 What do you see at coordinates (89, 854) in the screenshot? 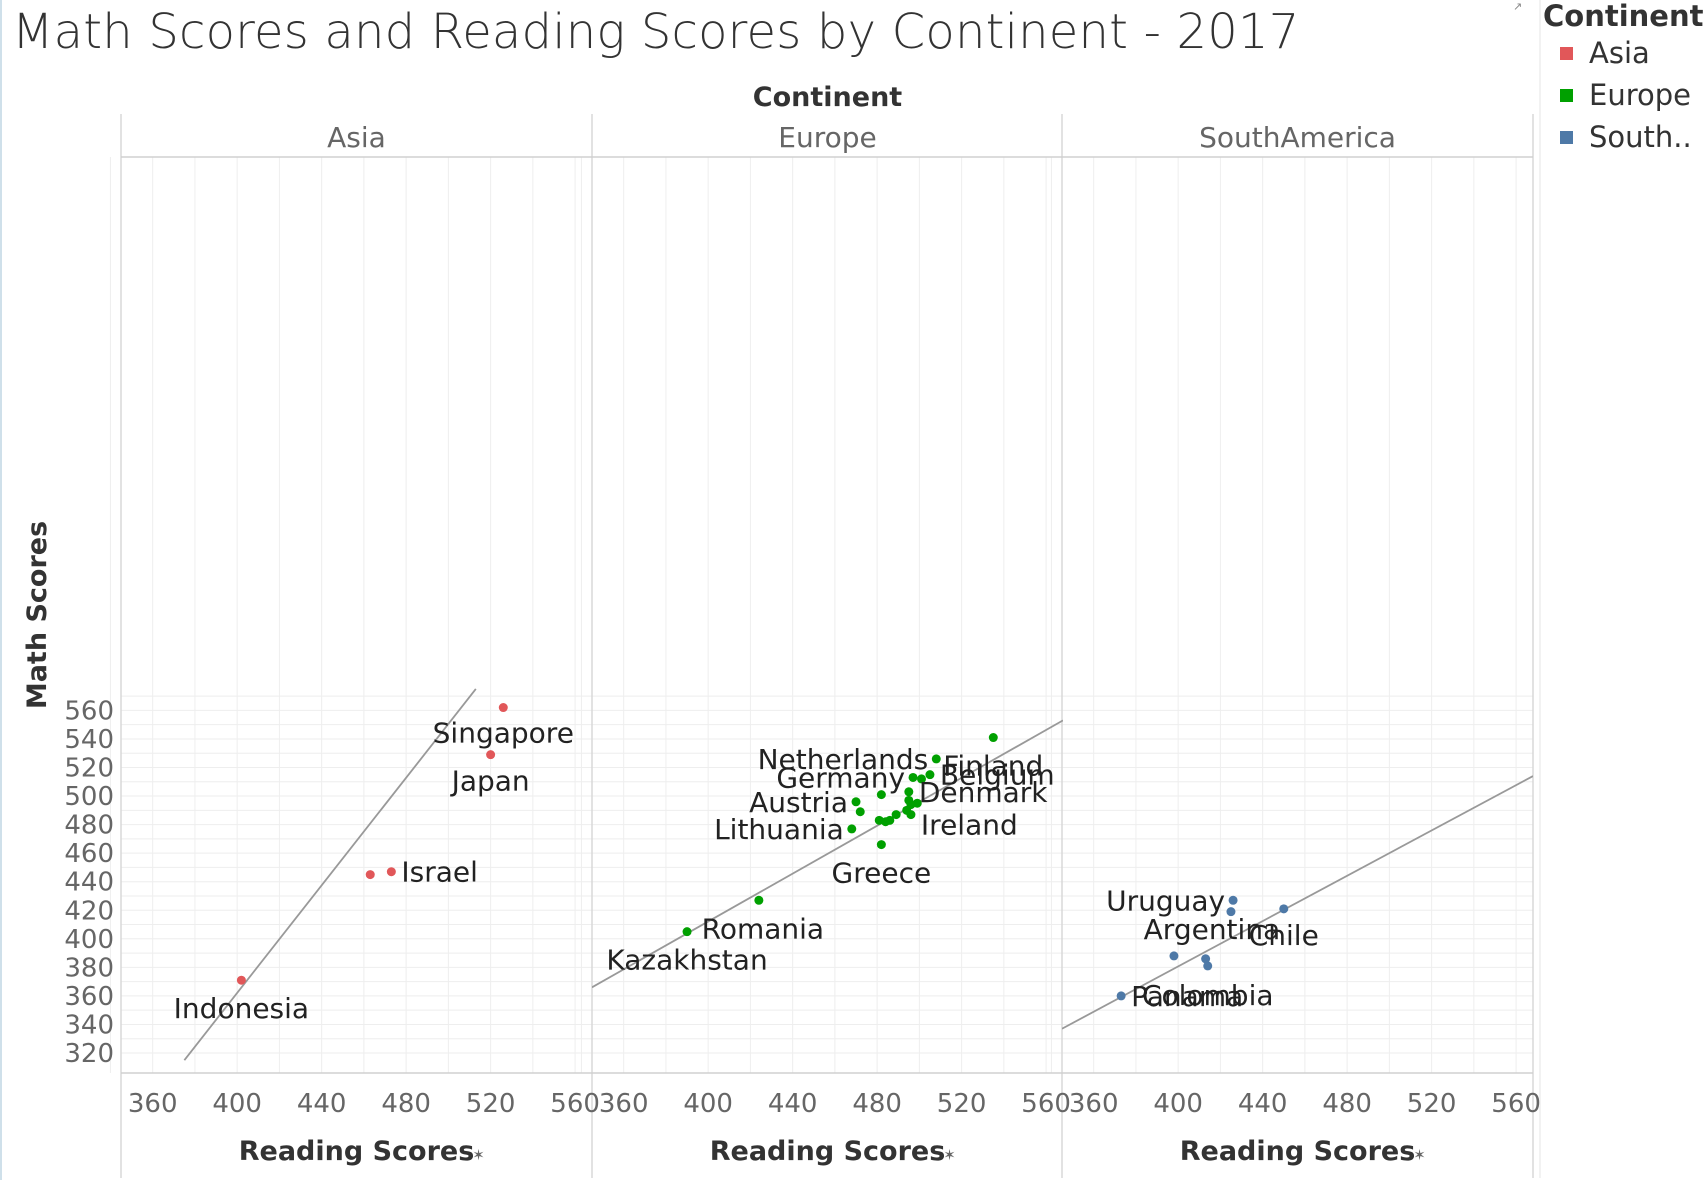
I see `y-tick-label: 460` at bounding box center [89, 854].